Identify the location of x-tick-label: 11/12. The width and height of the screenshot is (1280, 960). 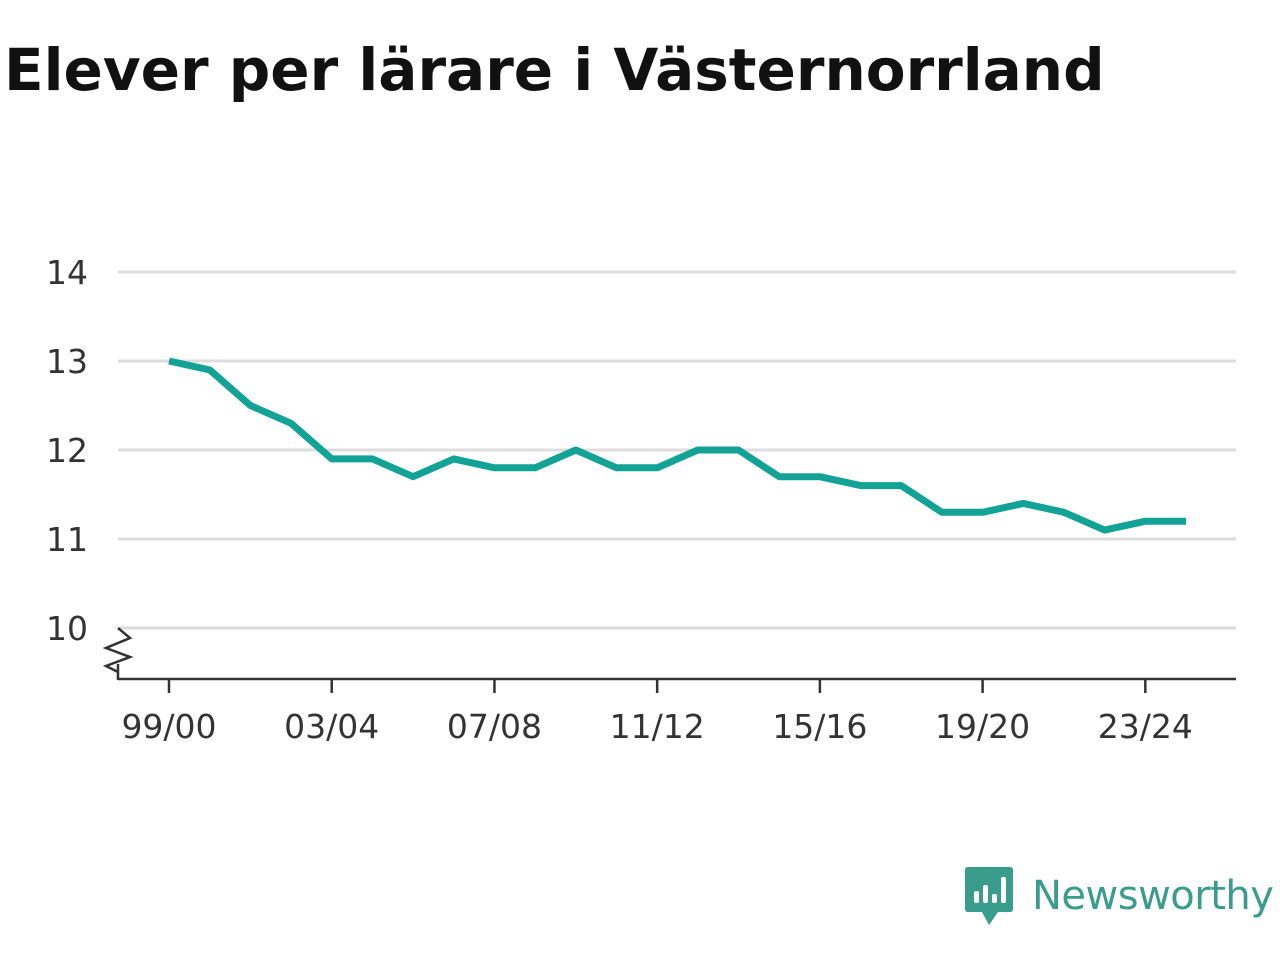
(657, 726).